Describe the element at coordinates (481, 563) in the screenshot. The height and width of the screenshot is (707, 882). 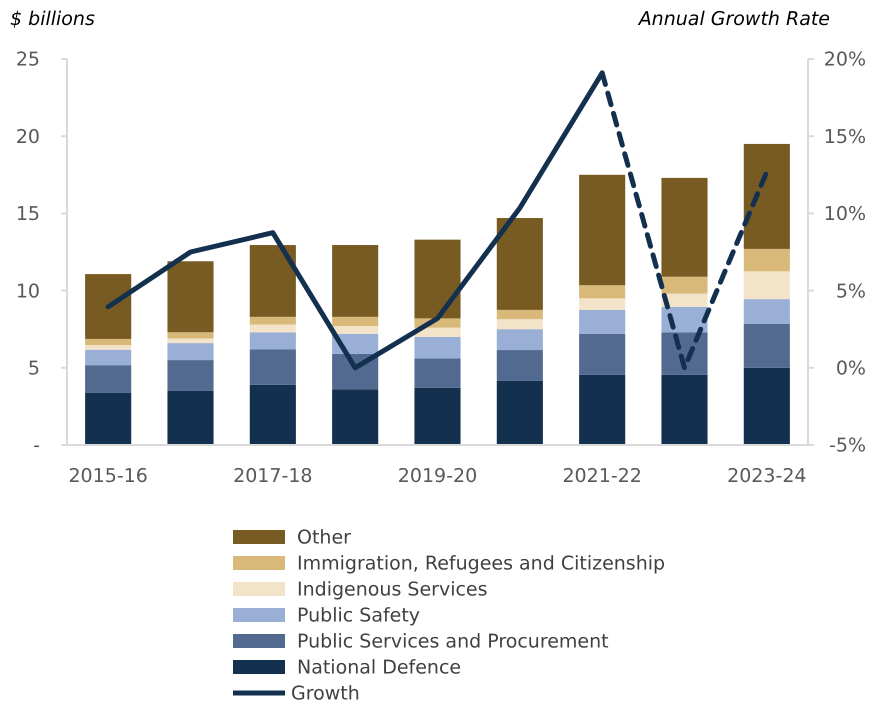
I see `legend-label: Immigration, Refugees and Citizenship` at that location.